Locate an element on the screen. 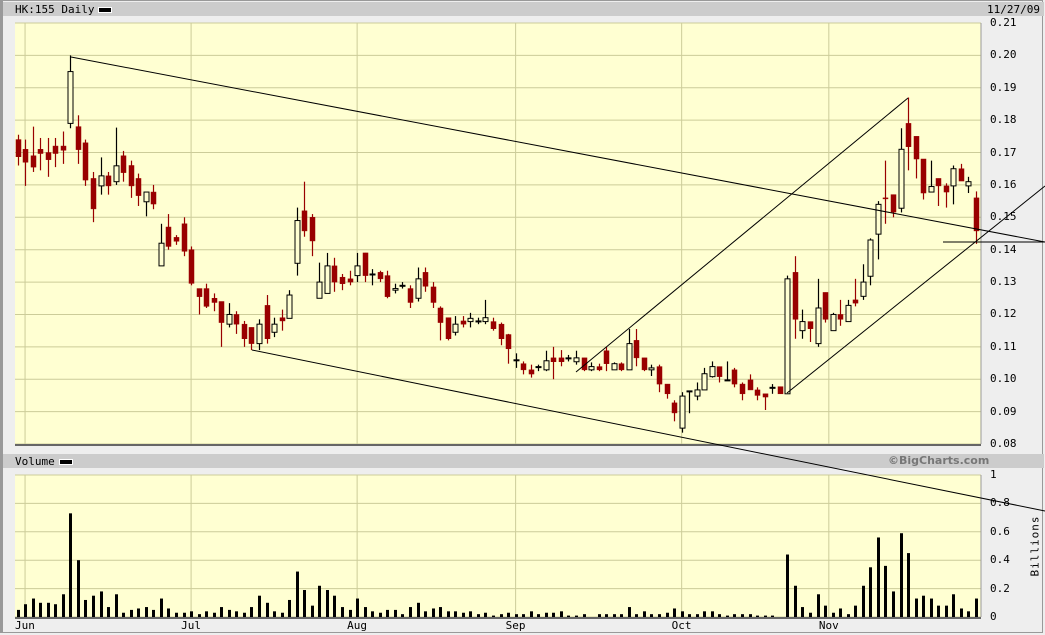 The width and height of the screenshot is (1045, 635). x-tick-label: Nov is located at coordinates (828, 625).